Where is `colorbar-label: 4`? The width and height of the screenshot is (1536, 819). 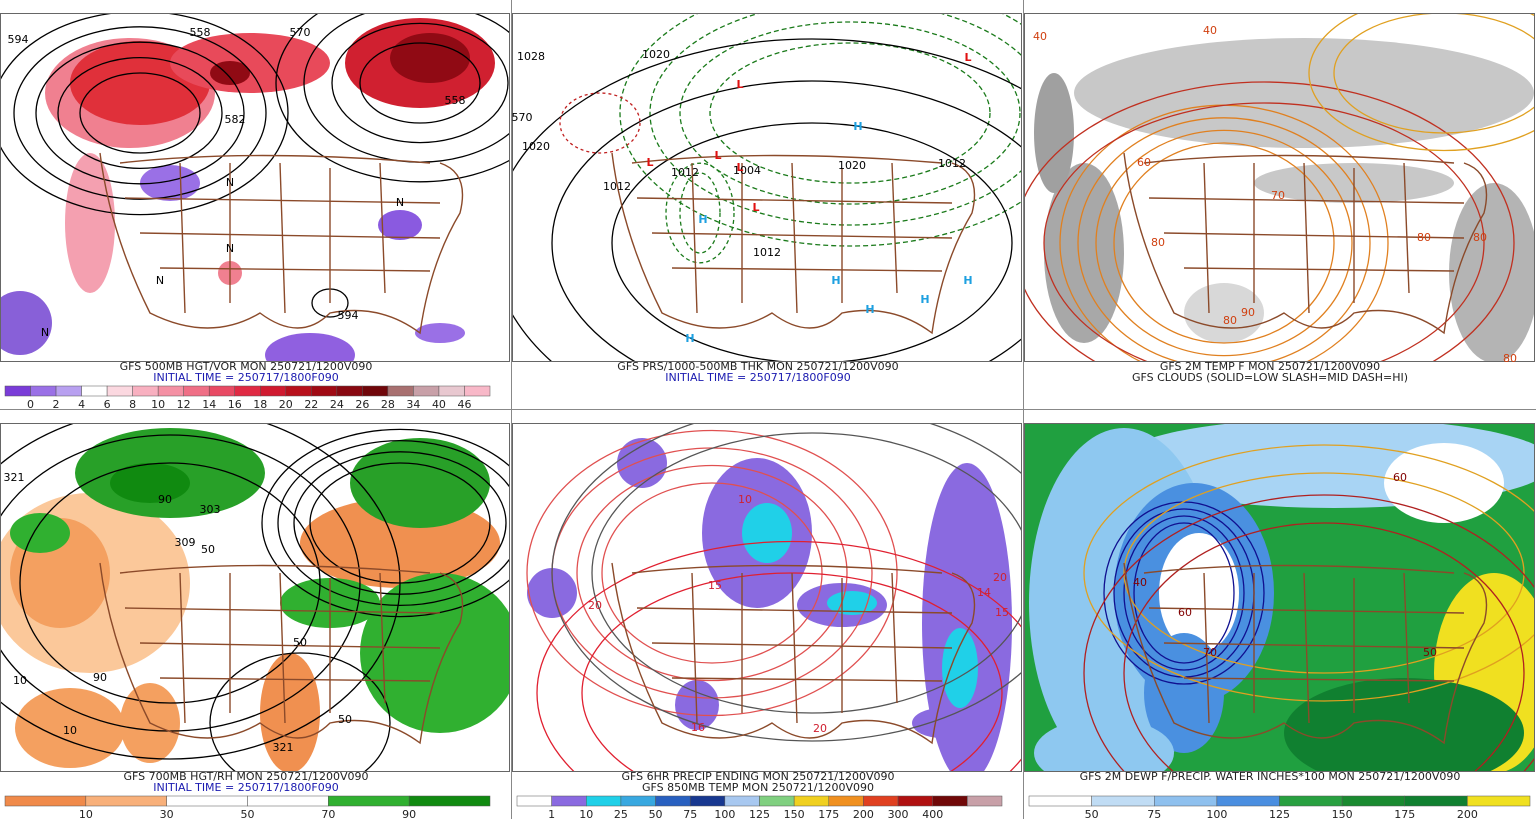
colorbar-label: 4 is located at coordinates (81, 404).